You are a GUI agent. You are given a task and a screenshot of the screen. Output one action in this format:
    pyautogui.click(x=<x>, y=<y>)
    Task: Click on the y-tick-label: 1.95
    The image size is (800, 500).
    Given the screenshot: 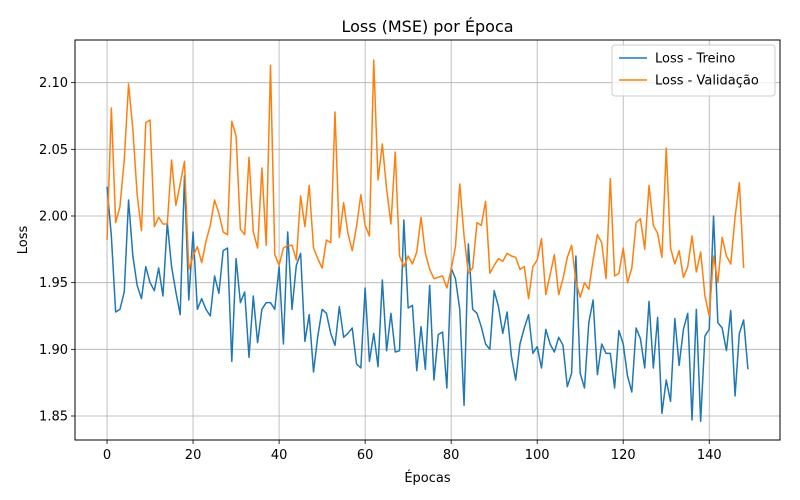 What is the action you would take?
    pyautogui.click(x=53, y=283)
    